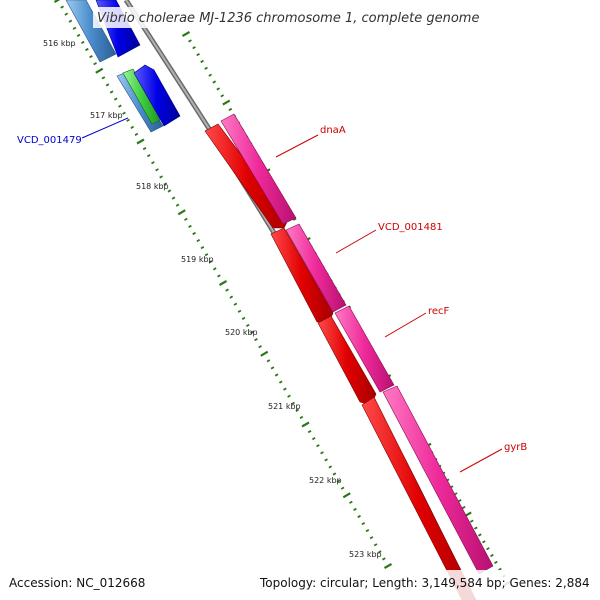 The image size is (600, 600). What do you see at coordinates (439, 311) in the screenshot?
I see `gene-label-recF: recF` at bounding box center [439, 311].